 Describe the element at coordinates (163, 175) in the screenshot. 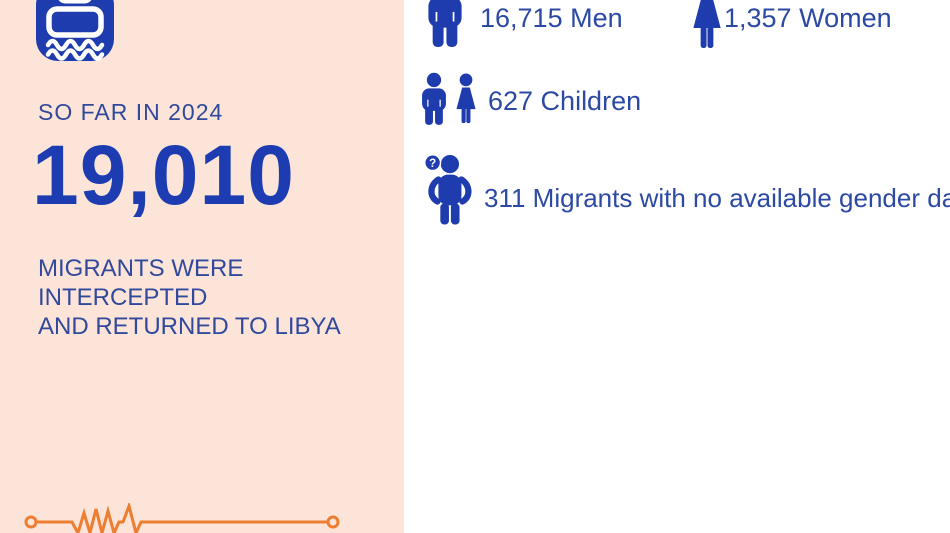

I see `total-migrants-value: 19,010` at that location.